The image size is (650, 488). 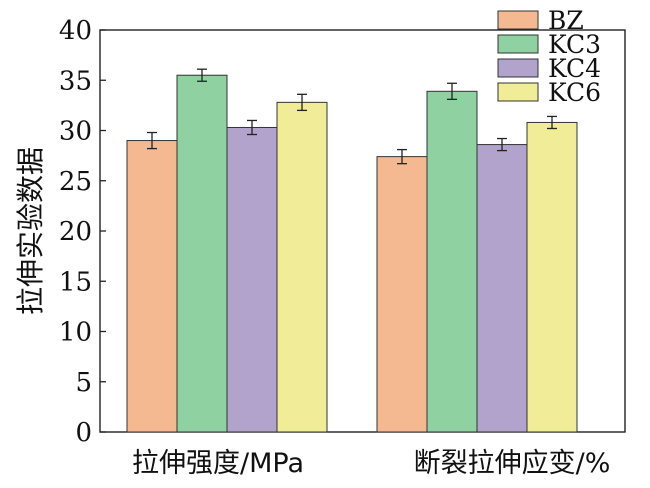 What do you see at coordinates (75, 182) in the screenshot?
I see `y-tick-label-5: 25` at bounding box center [75, 182].